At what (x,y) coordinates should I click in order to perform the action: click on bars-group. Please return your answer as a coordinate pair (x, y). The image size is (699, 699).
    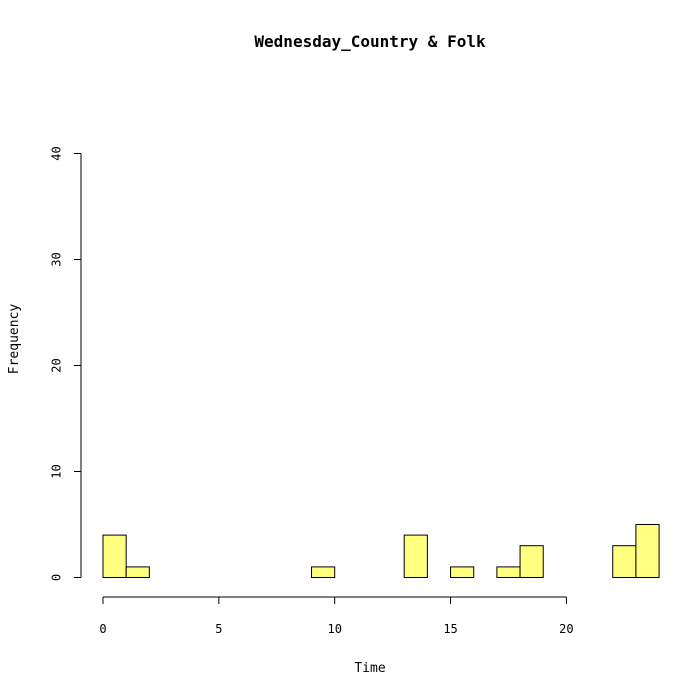
    Looking at the image, I should click on (381, 551).